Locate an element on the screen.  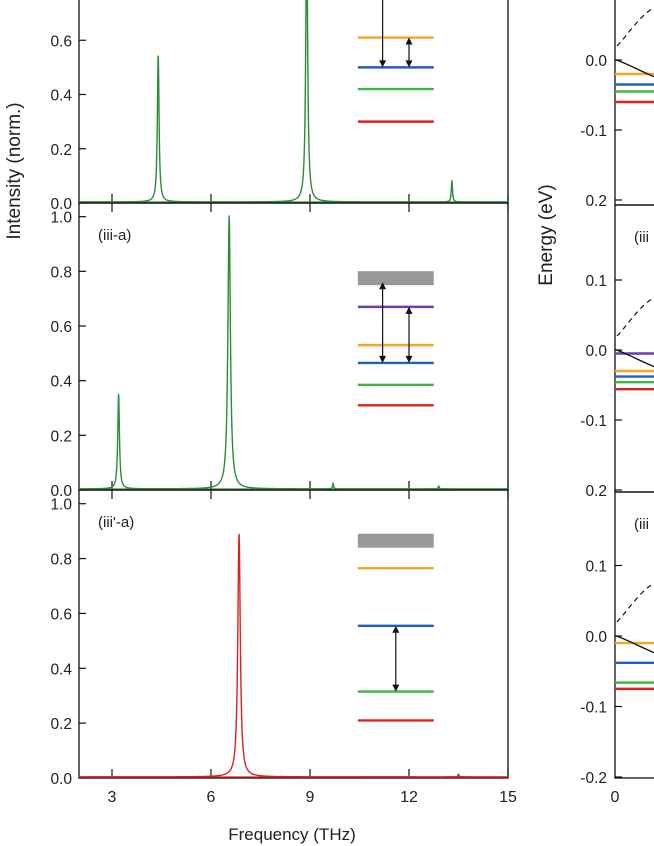
x-tick-label-iii'-a: 12 is located at coordinates (409, 797).